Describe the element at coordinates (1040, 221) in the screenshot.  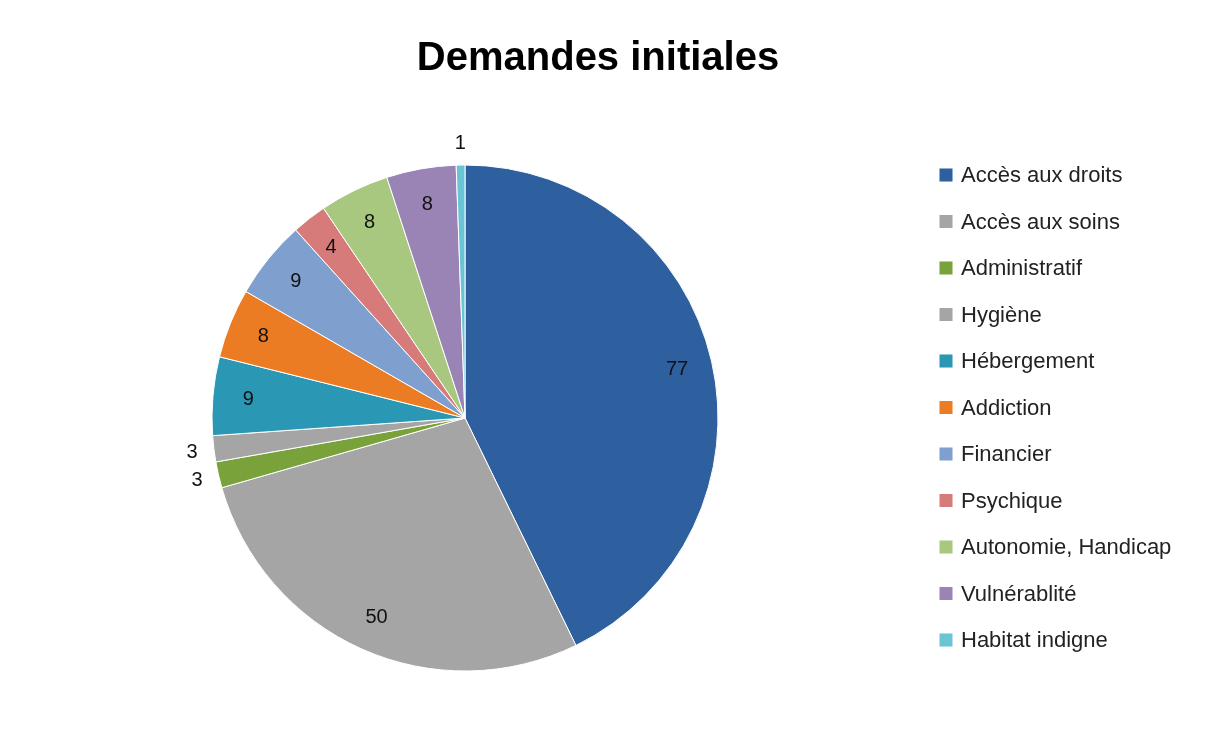
I see `legend-label: Accès aux soins` at that location.